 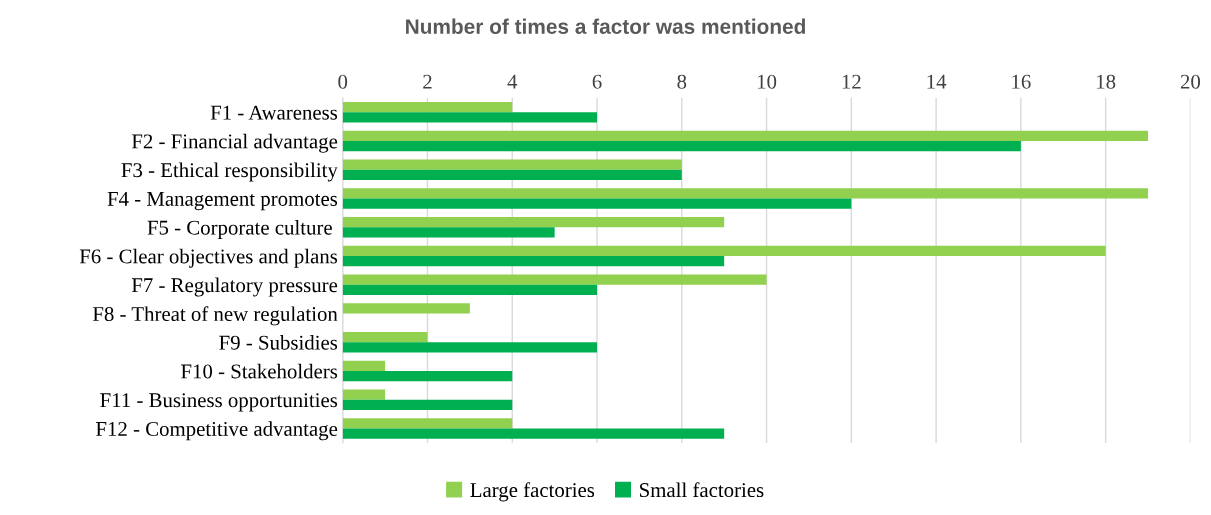 What do you see at coordinates (274, 112) in the screenshot?
I see `y-tick-label: F1 - Awareness` at bounding box center [274, 112].